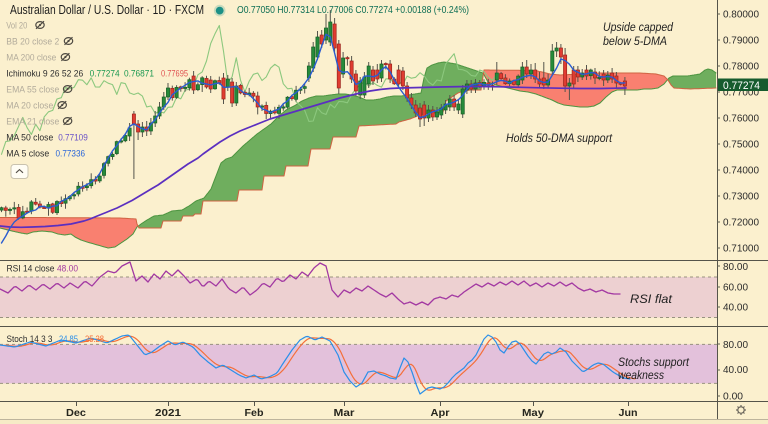  I want to click on svg-text: RSI 14 close, so click(31, 269).